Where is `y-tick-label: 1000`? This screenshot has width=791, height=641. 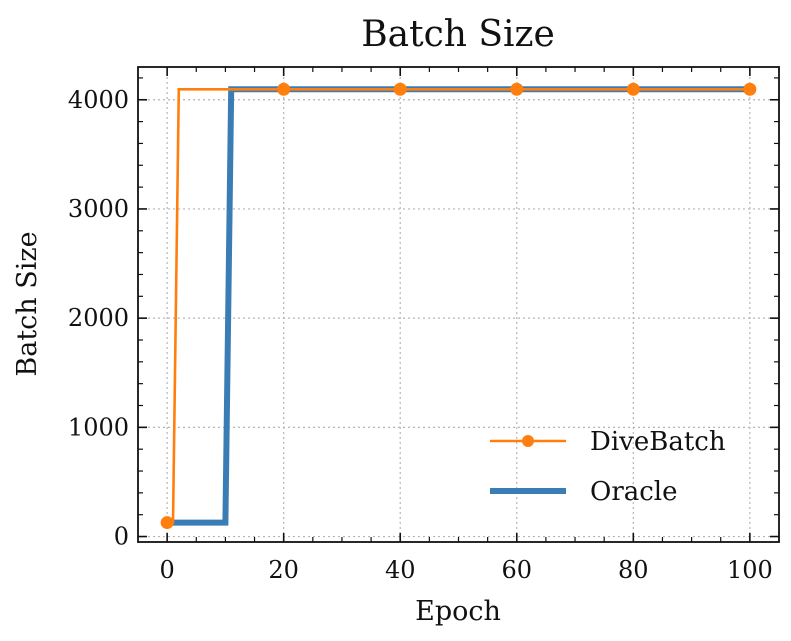
y-tick-label: 1000 is located at coordinates (98, 427).